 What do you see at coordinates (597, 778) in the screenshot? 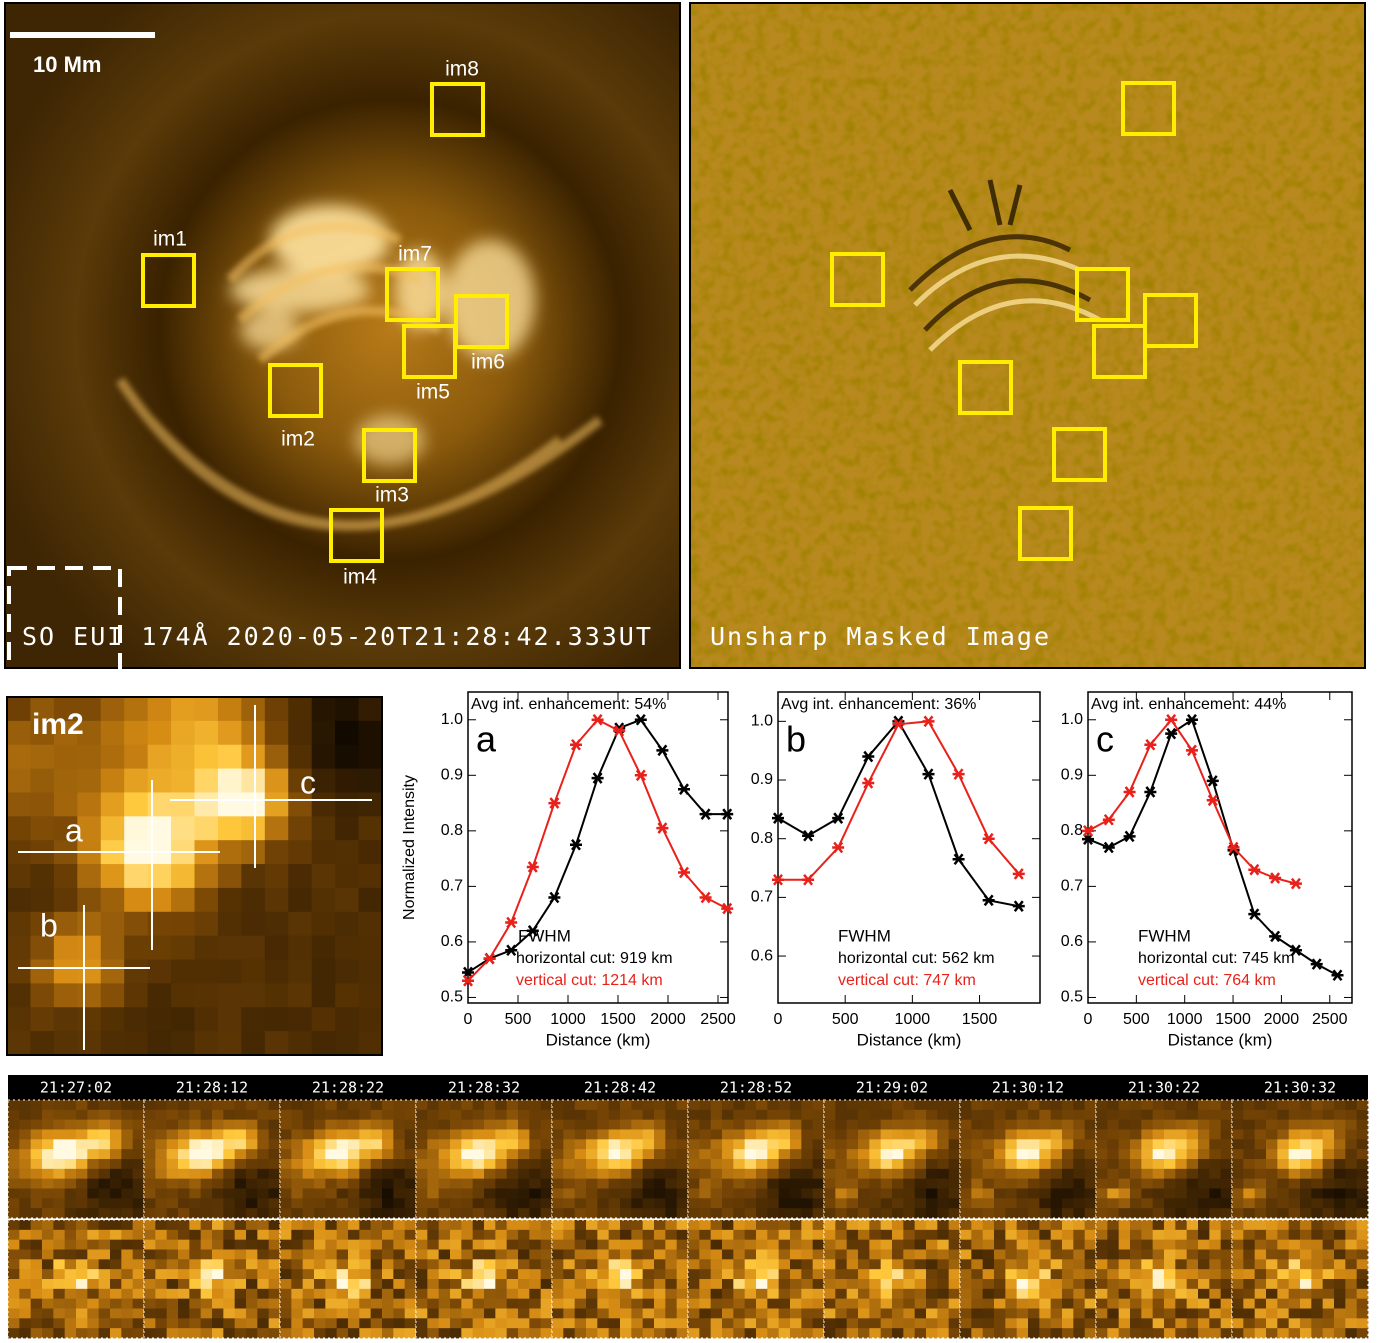
I see `data-point` at bounding box center [597, 778].